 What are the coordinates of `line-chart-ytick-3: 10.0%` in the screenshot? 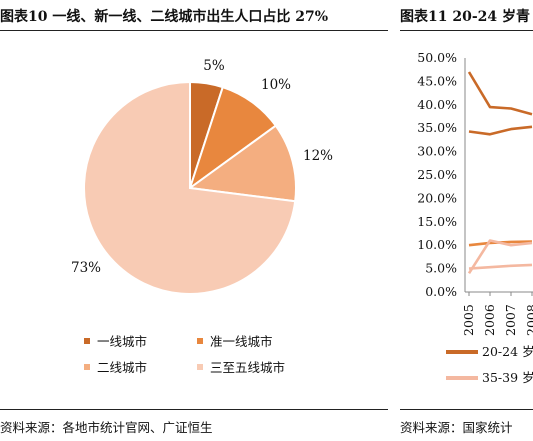 It's located at (437, 244).